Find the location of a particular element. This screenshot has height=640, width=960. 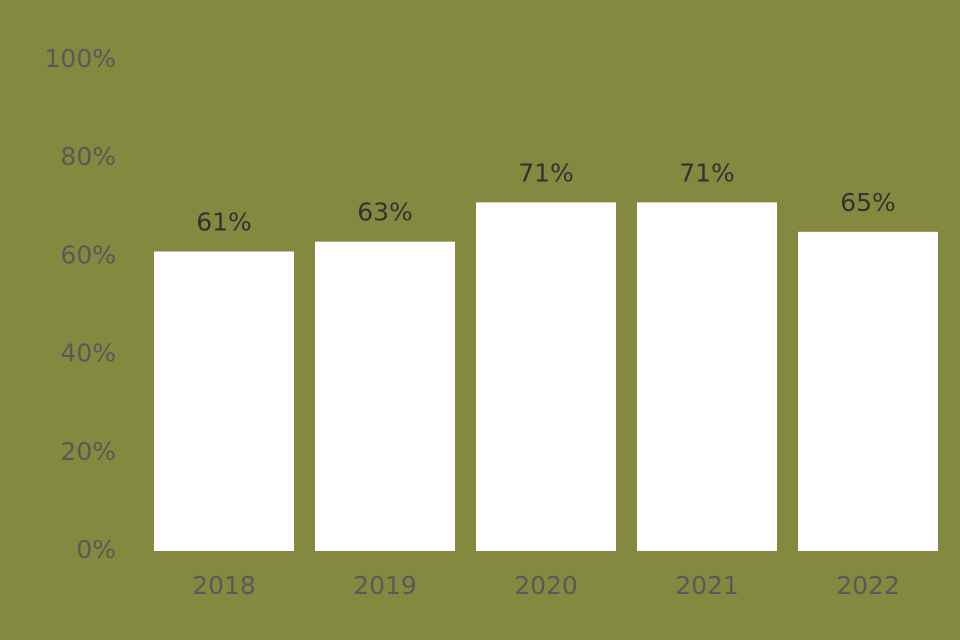

y-tick-label: 80% is located at coordinates (88, 156).